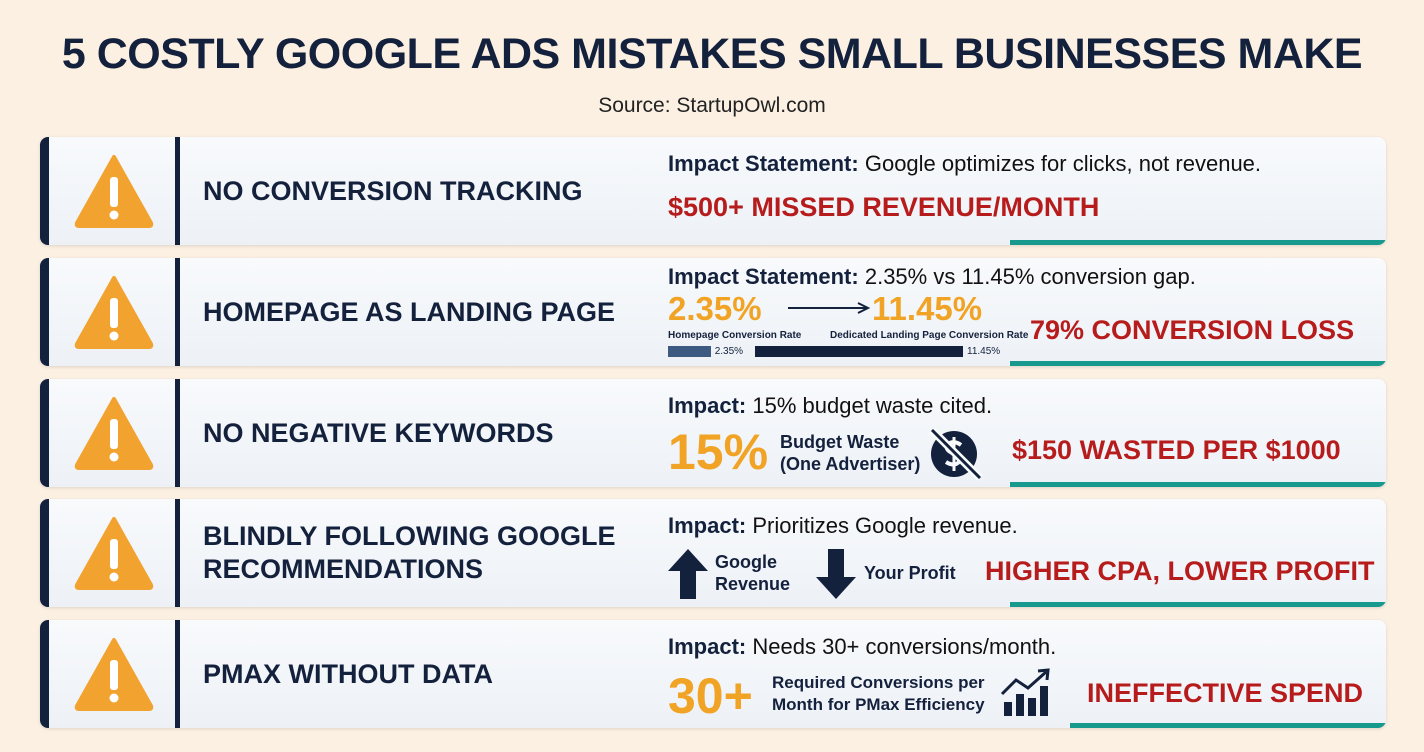  I want to click on impact: Impact: 15% budget waste cited., so click(830, 406).